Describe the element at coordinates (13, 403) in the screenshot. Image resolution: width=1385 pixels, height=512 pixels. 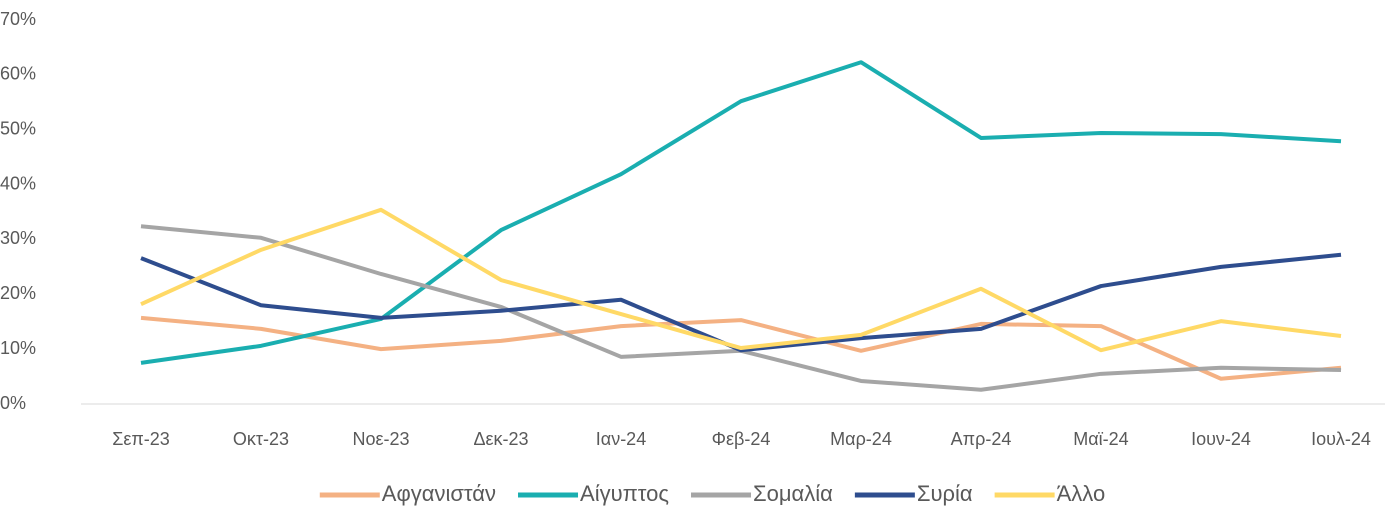
I see `y-tick-label: 0%` at that location.